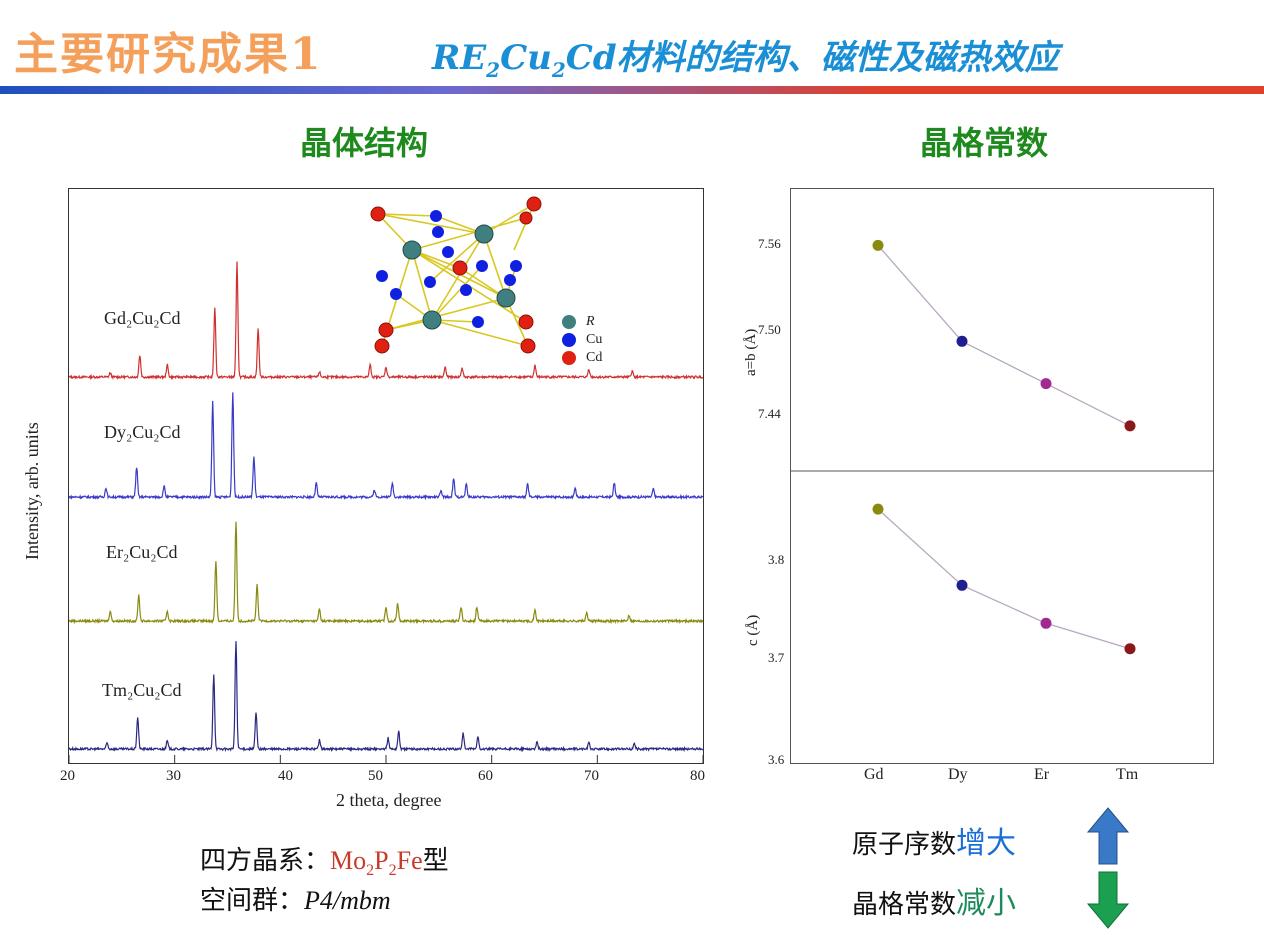  What do you see at coordinates (1108, 836) in the screenshot?
I see `arrow-up-icon` at bounding box center [1108, 836].